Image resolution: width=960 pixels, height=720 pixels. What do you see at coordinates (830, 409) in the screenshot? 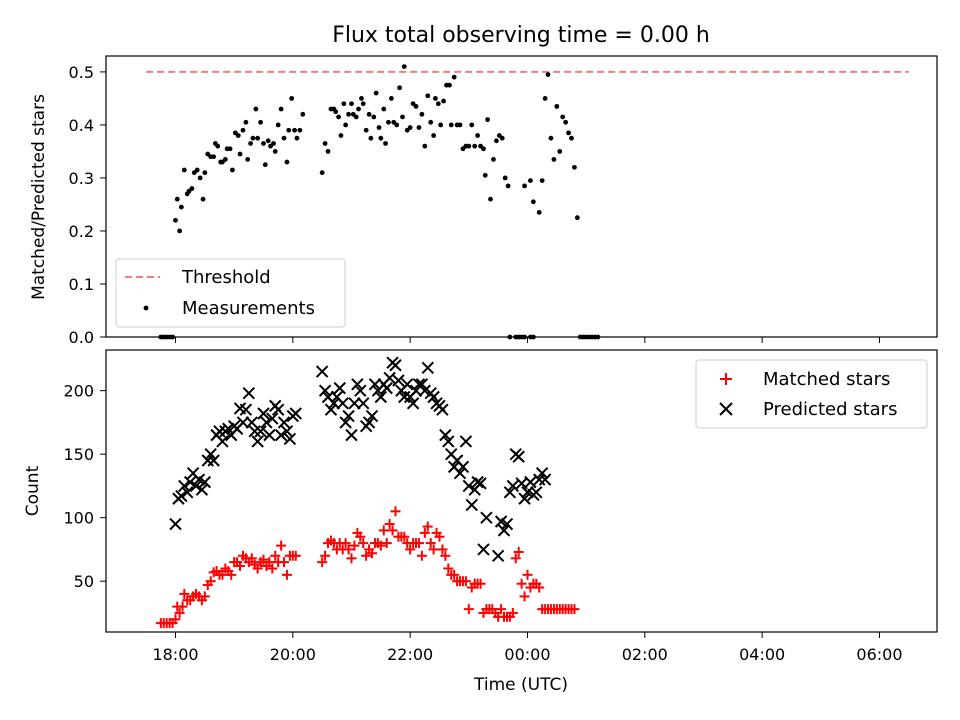
I see `legend-predicted-label: Predicted stars` at bounding box center [830, 409].